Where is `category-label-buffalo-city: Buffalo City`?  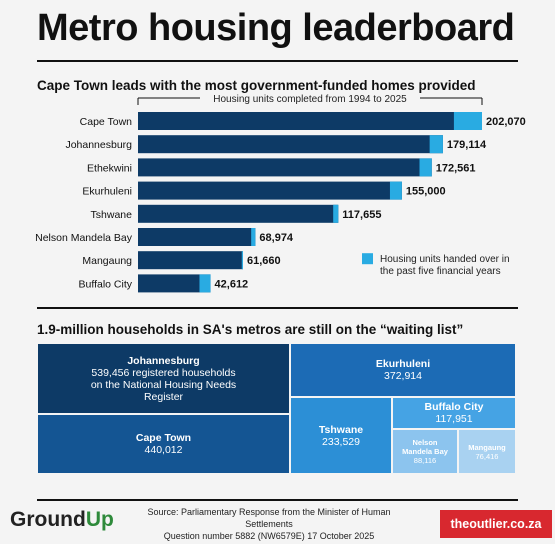 category-label-buffalo-city: Buffalo City is located at coordinates (106, 284).